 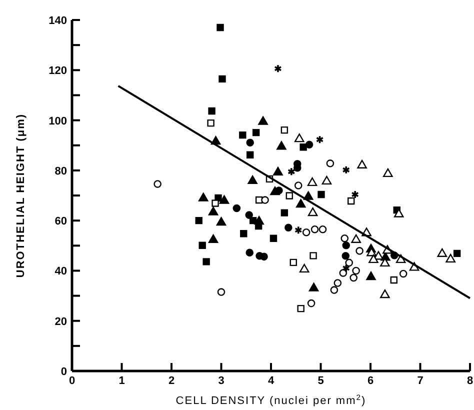 What do you see at coordinates (57, 121) in the screenshot?
I see `y-tick-label: 100` at bounding box center [57, 121].